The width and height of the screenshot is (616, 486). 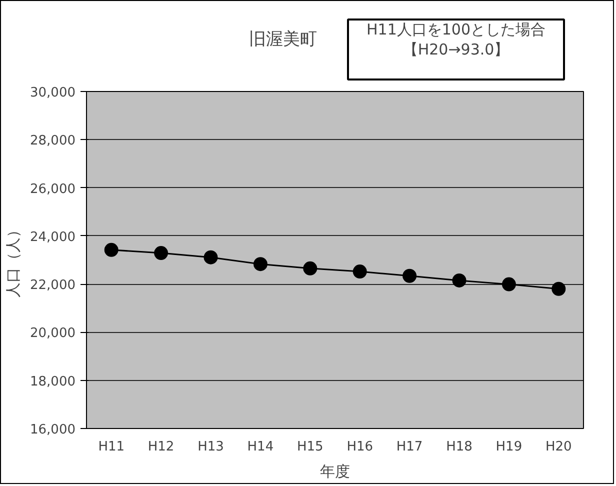 What do you see at coordinates (53, 334) in the screenshot?
I see `y-tick-label: 20,000` at bounding box center [53, 334].